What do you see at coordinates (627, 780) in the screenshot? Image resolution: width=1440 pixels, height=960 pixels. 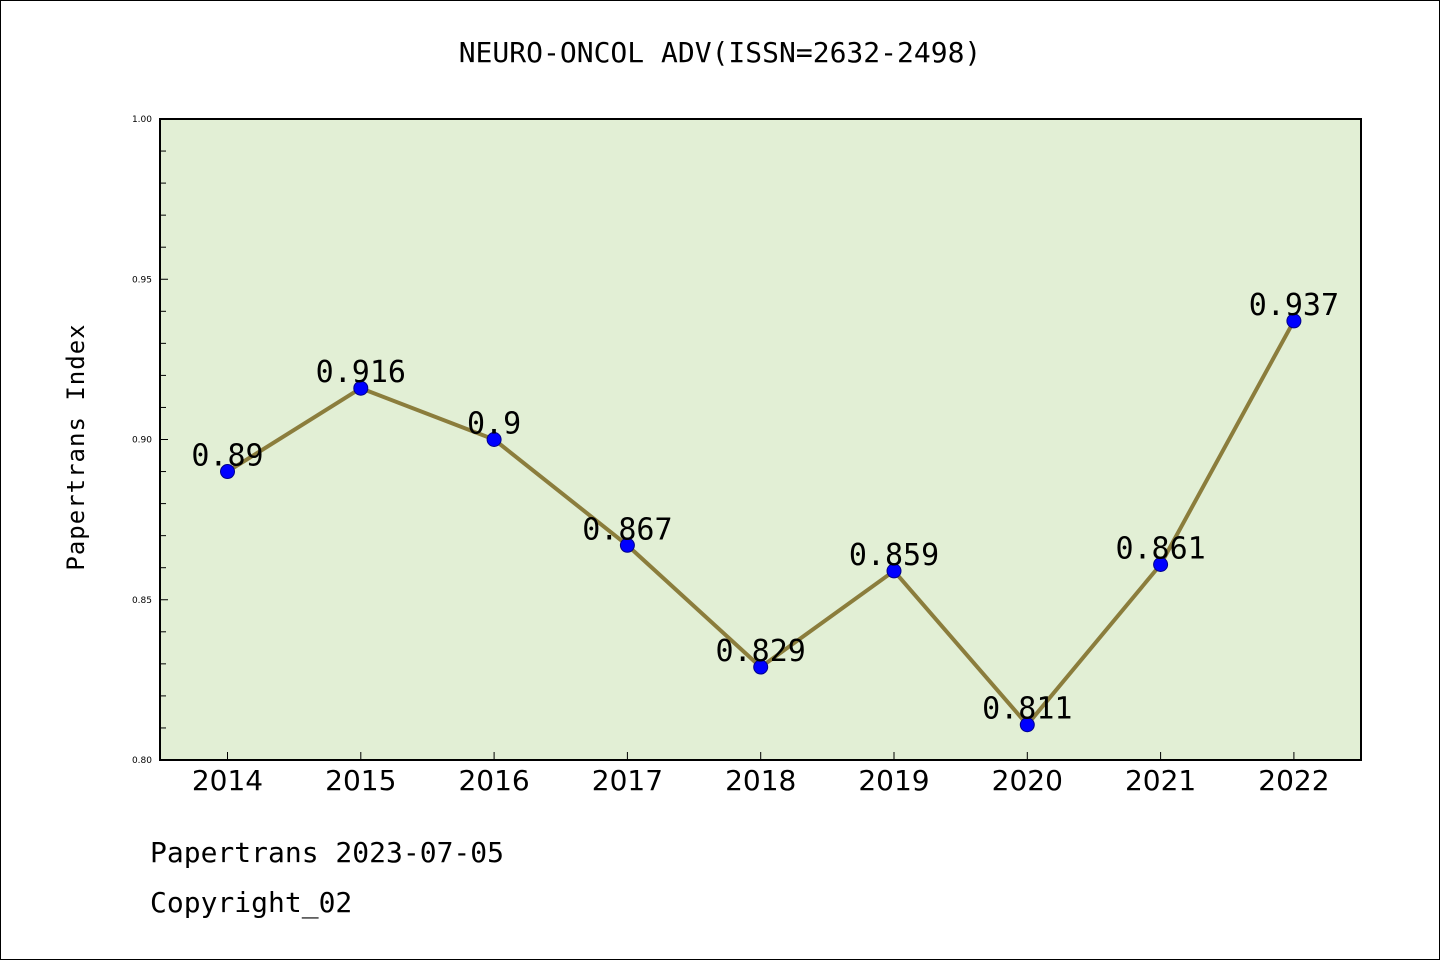 I see `x-tick-label: 2017` at bounding box center [627, 780].